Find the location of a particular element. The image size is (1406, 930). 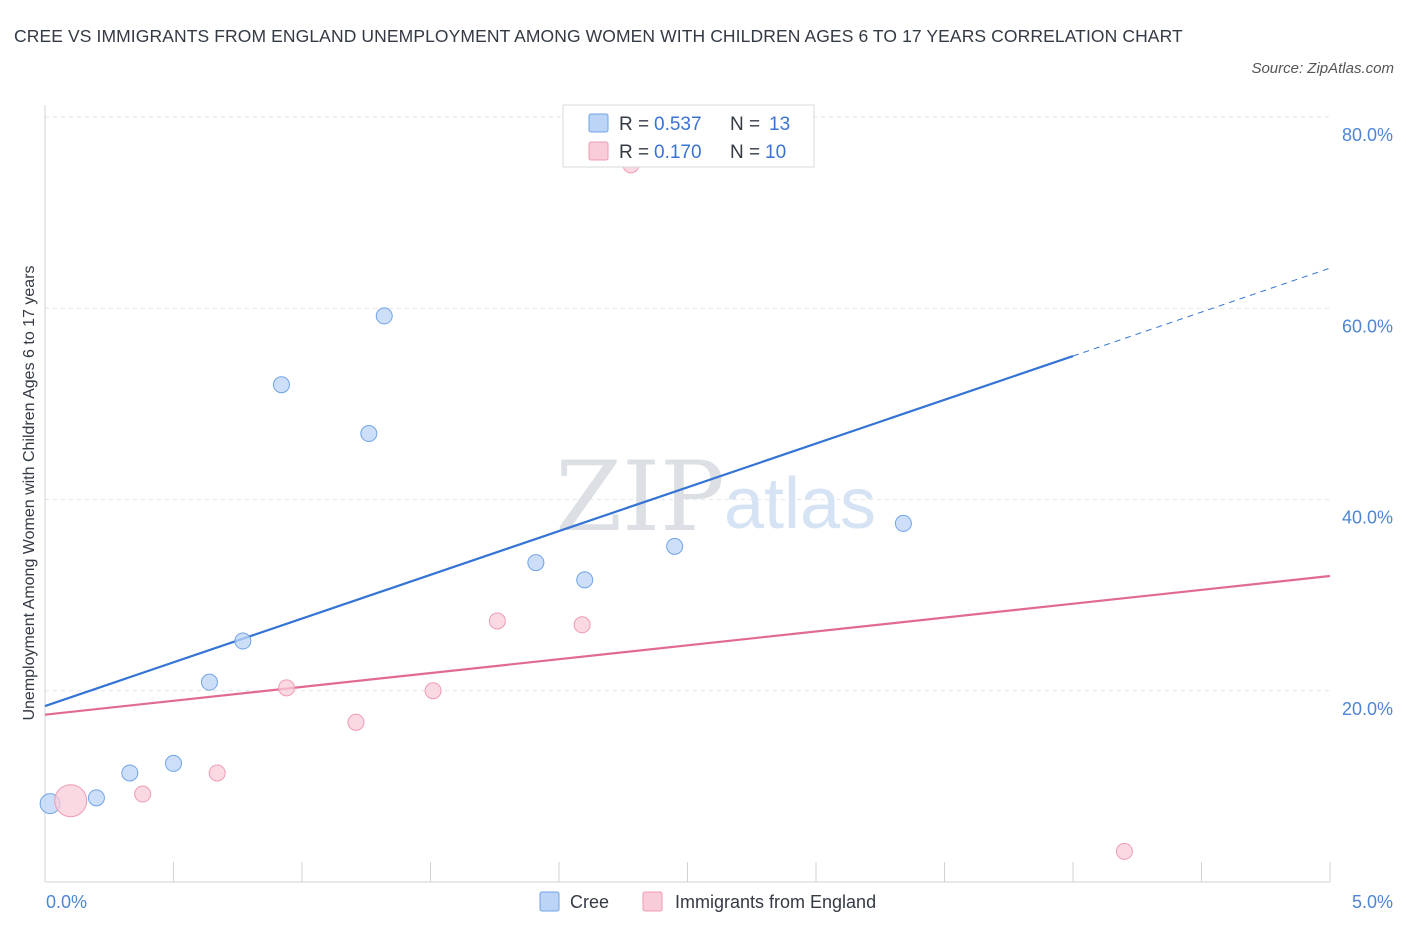

legend-r-label-england: R = is located at coordinates (634, 152).